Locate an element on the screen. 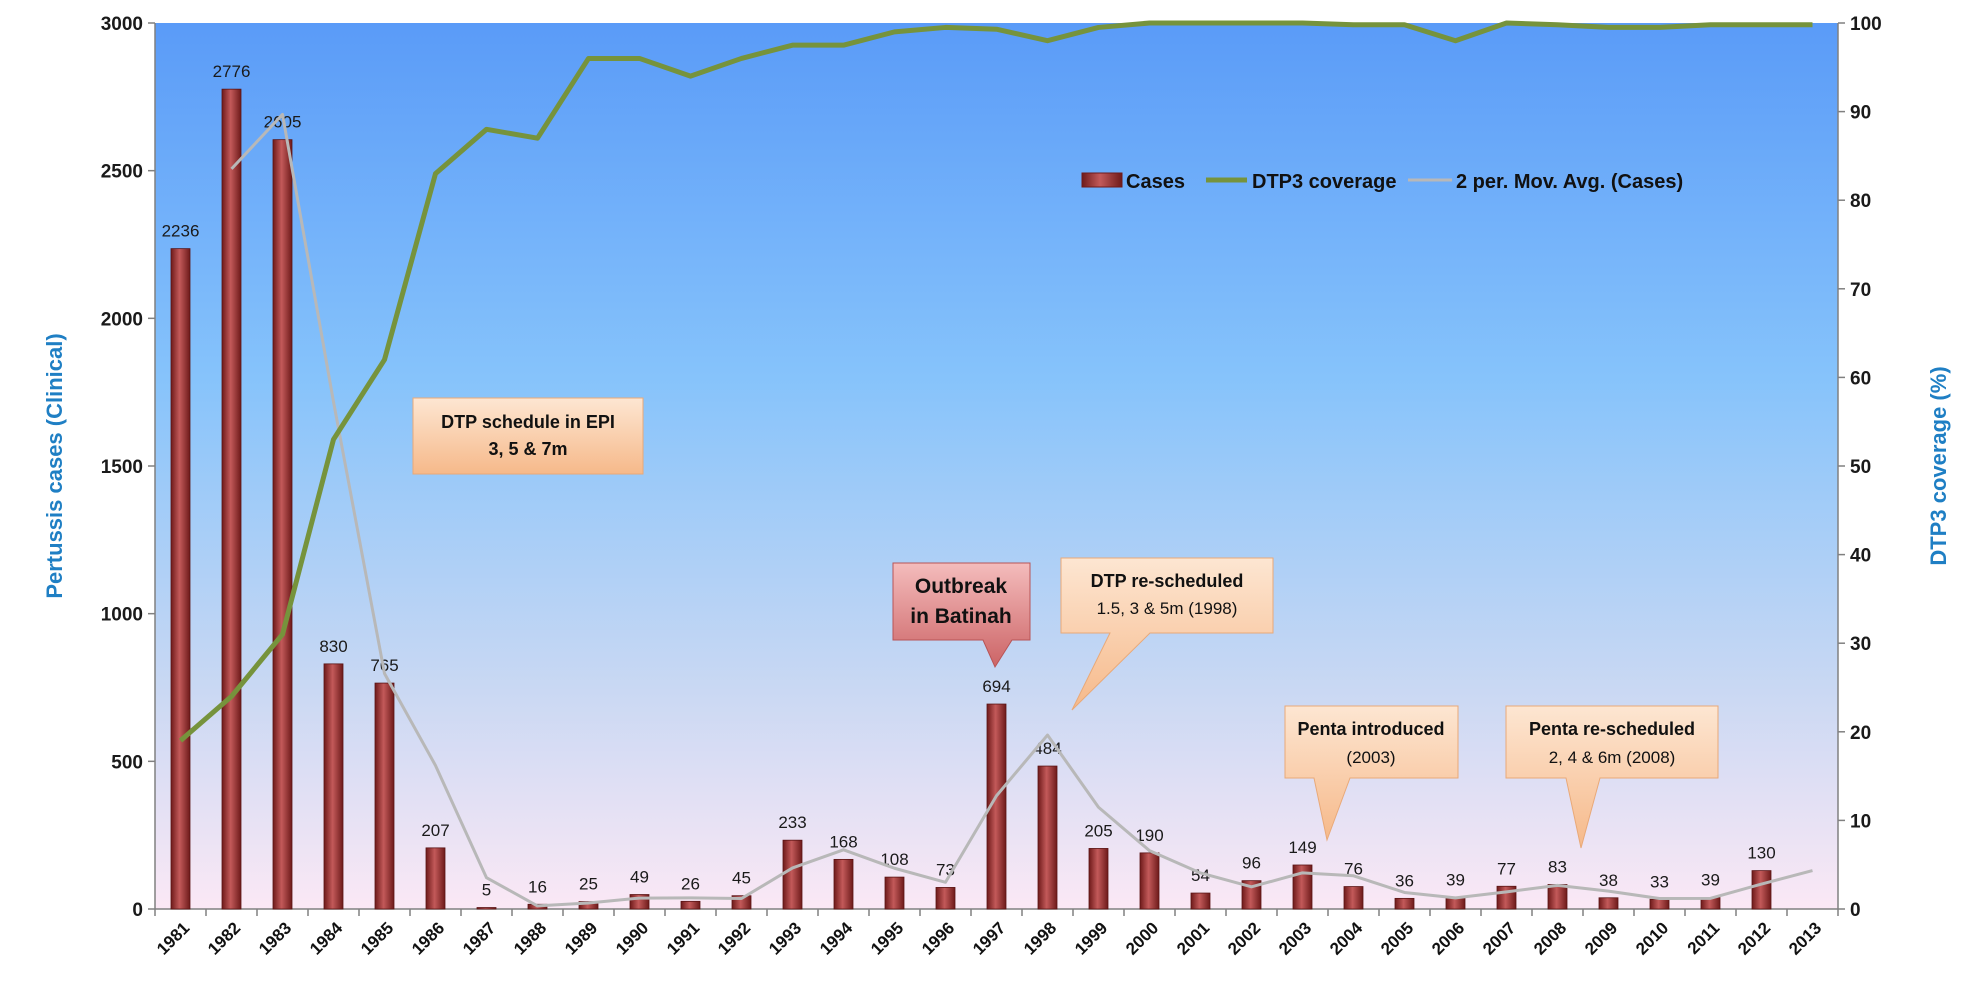 The height and width of the screenshot is (999, 1963). bar-data-label: 168 is located at coordinates (843, 841).